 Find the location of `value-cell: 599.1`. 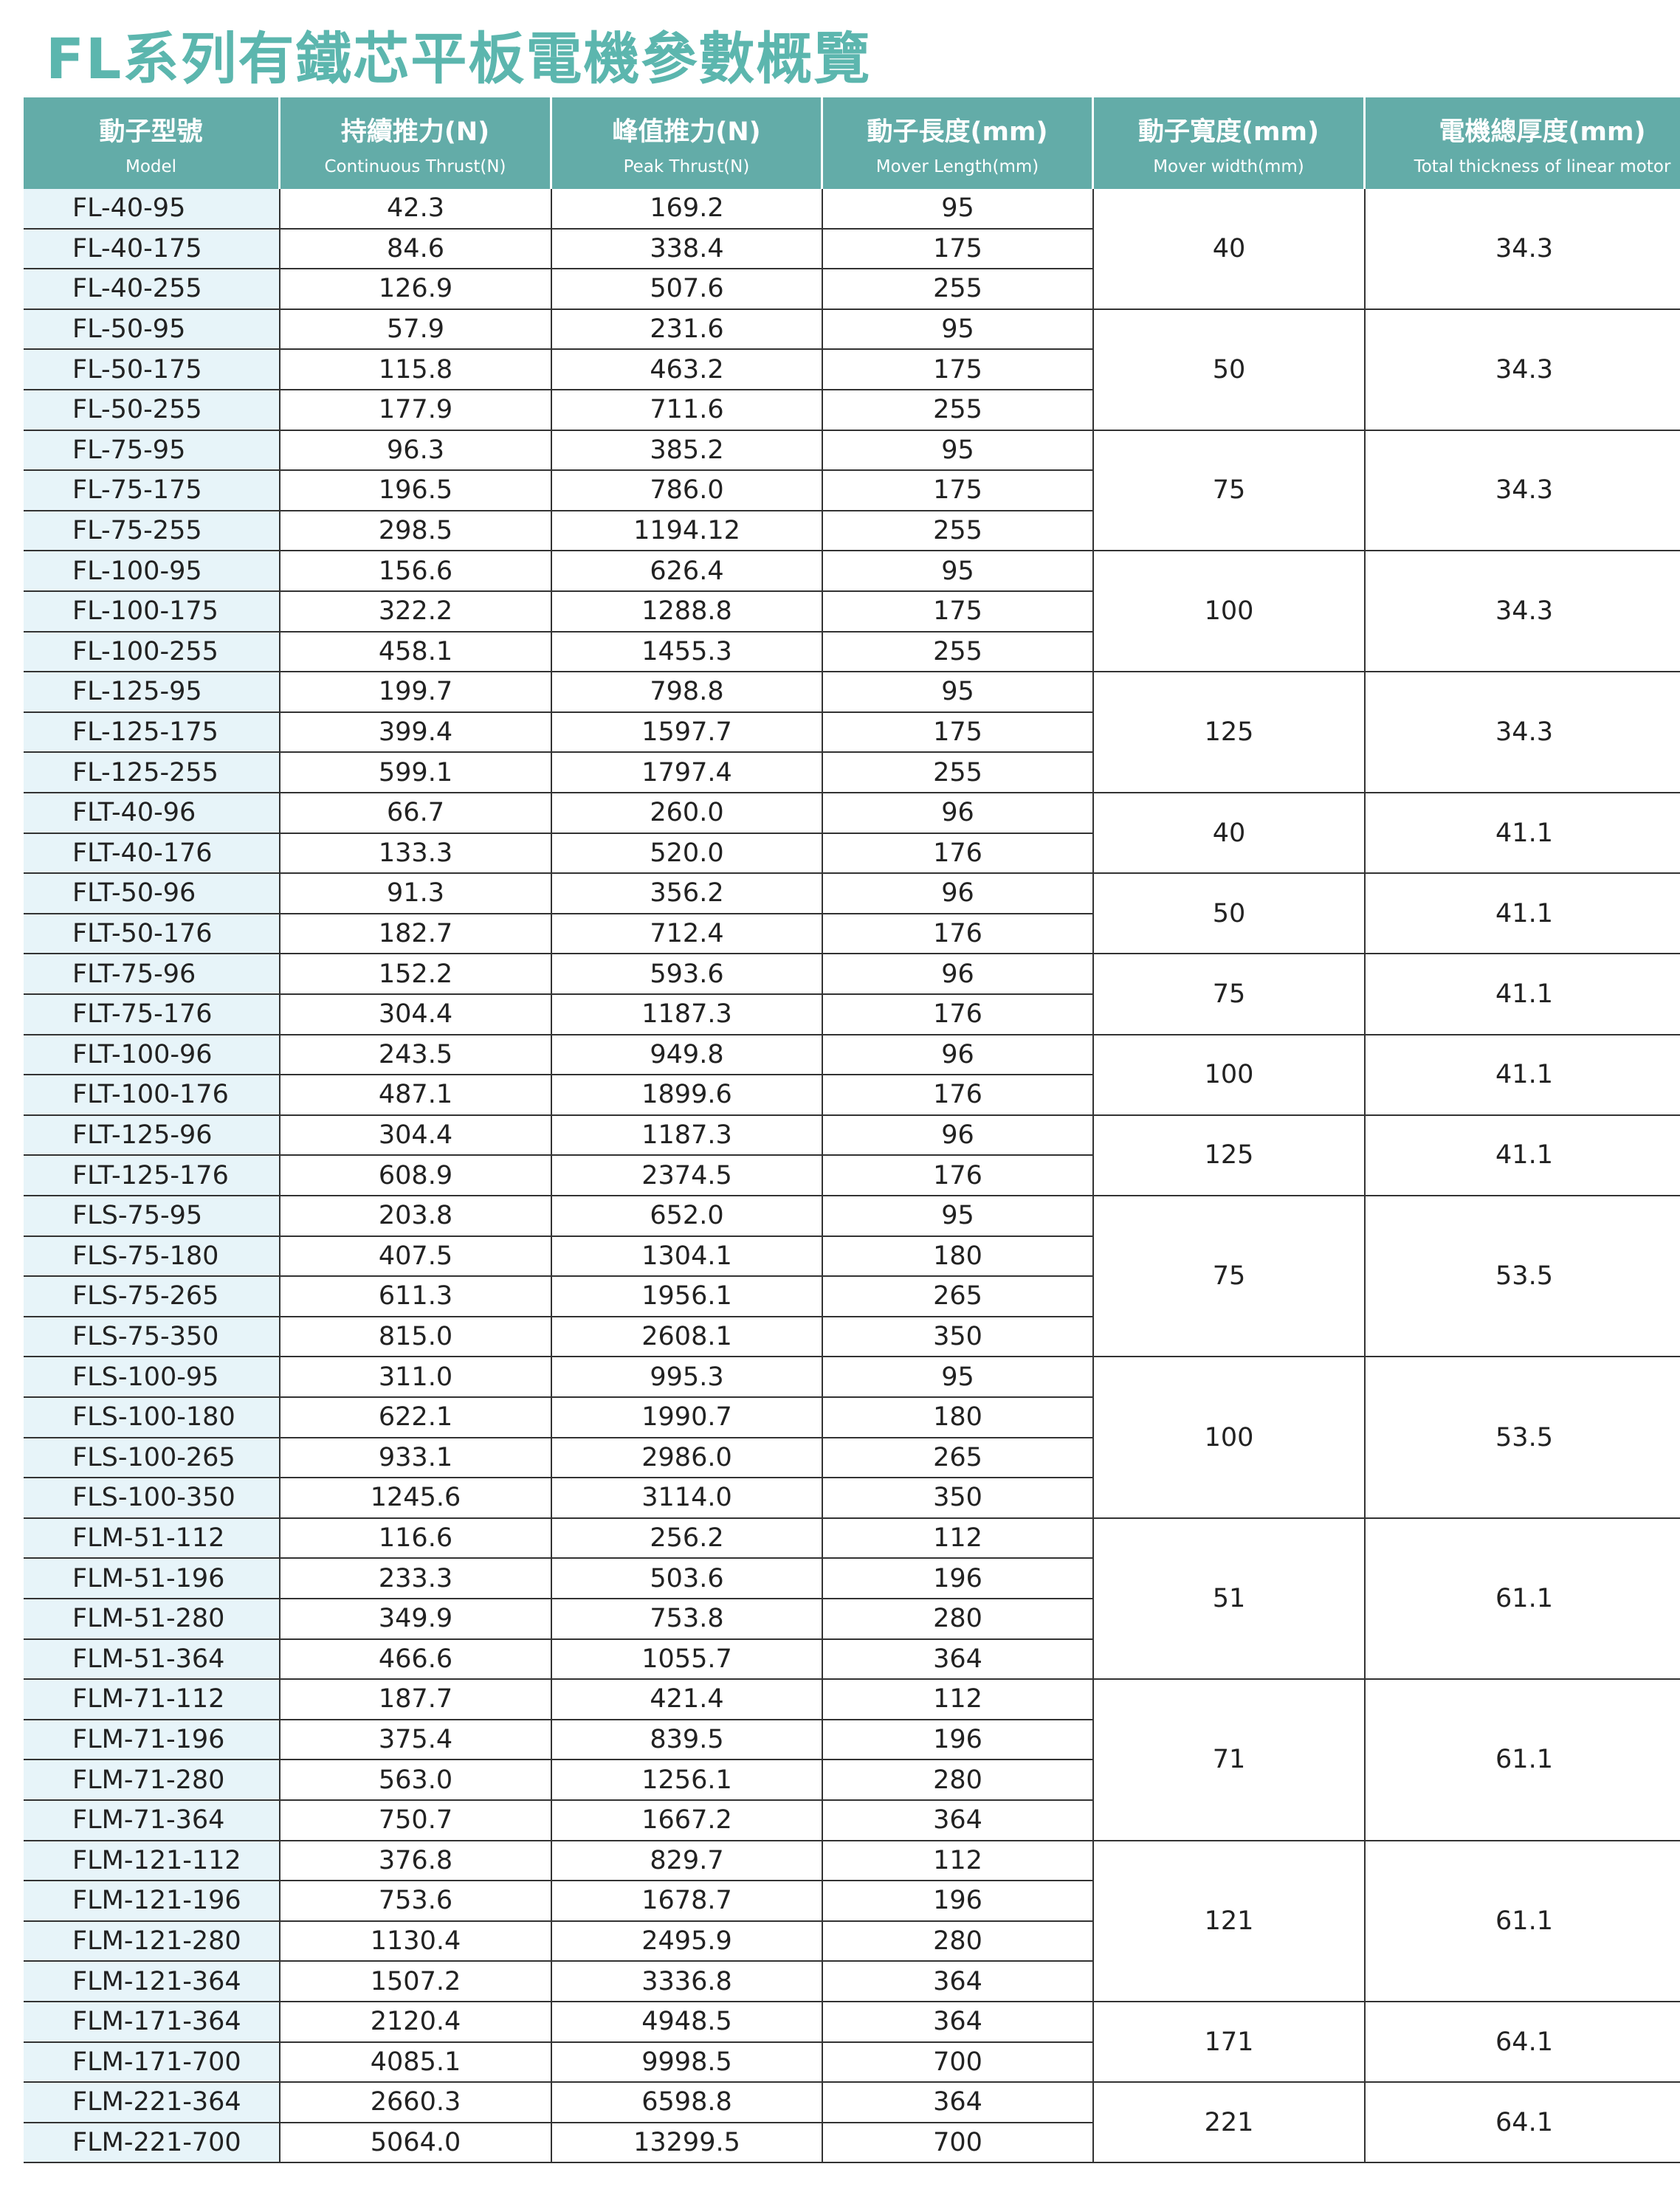

value-cell: 599.1 is located at coordinates (416, 773).